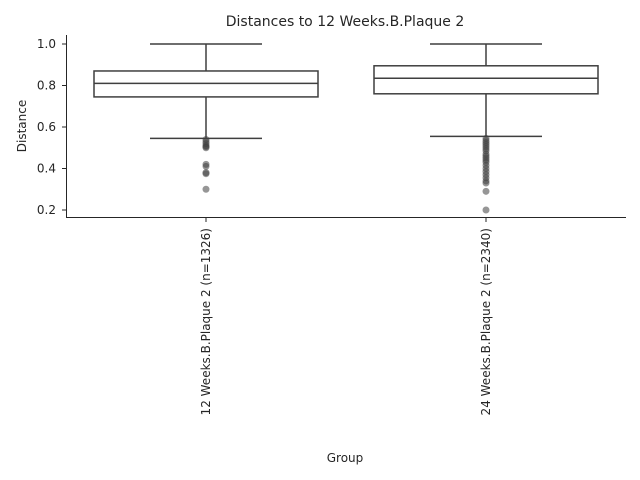 The image size is (640, 480). Describe the element at coordinates (206, 321) in the screenshot. I see `x-tick-label: 12 Weeks.B.Plaque 2 (n=1326)` at that location.